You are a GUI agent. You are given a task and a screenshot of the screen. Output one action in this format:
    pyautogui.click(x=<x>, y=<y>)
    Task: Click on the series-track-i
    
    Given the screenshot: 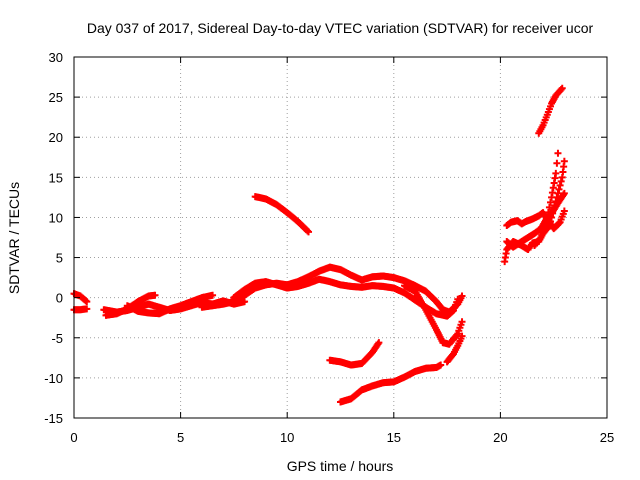 What is the action you would take?
    pyautogui.click(x=354, y=354)
    